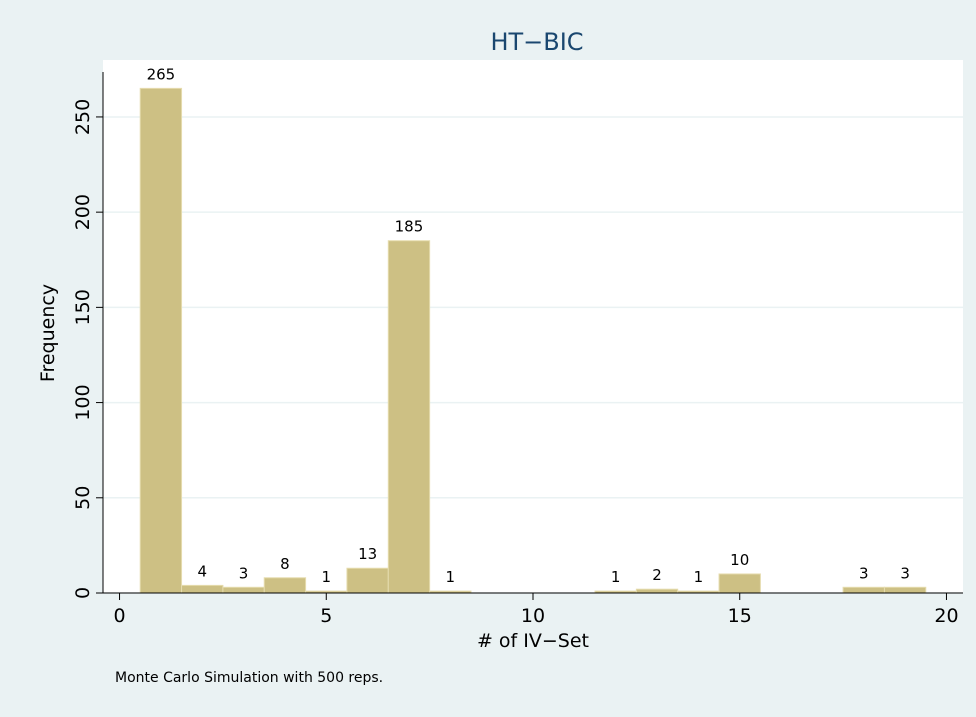 The height and width of the screenshot is (717, 976). Describe the element at coordinates (202, 571) in the screenshot. I see `value-label: 4` at that location.